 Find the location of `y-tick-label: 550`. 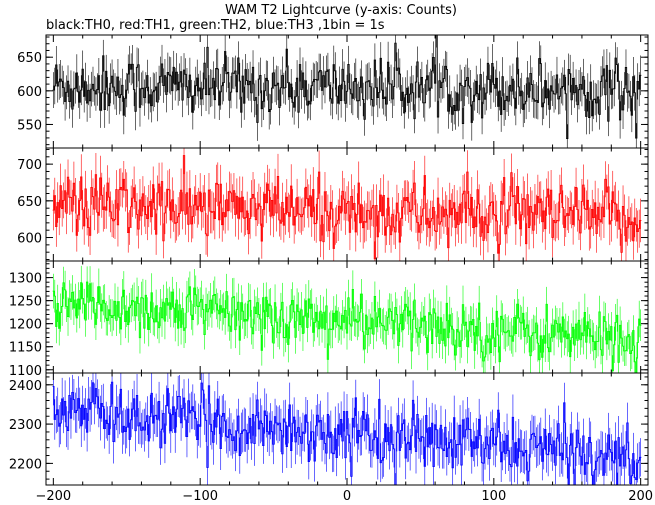

y-tick-label: 550 is located at coordinates (29, 125).